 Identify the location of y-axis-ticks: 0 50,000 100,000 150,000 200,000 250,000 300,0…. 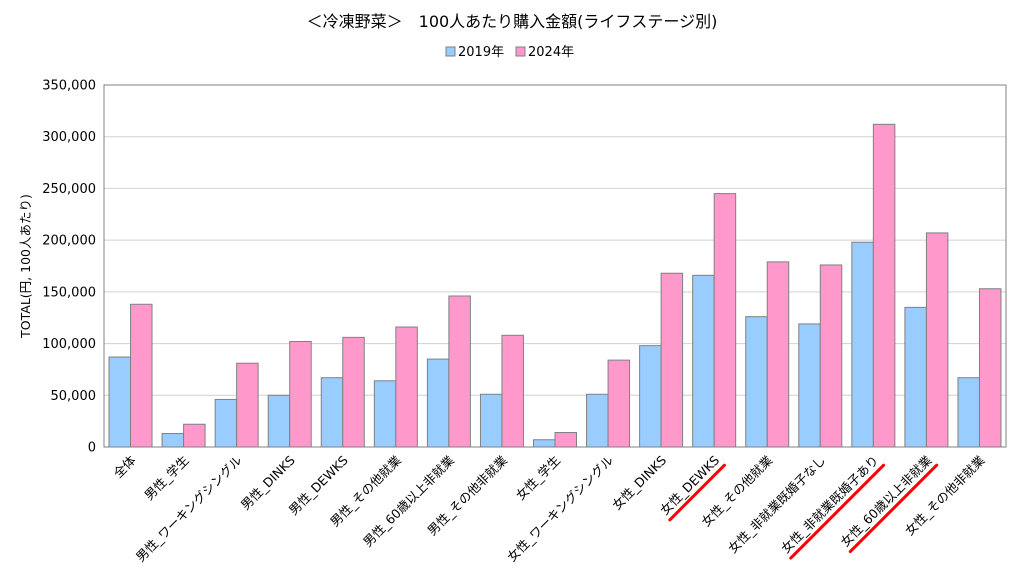
(69, 267).